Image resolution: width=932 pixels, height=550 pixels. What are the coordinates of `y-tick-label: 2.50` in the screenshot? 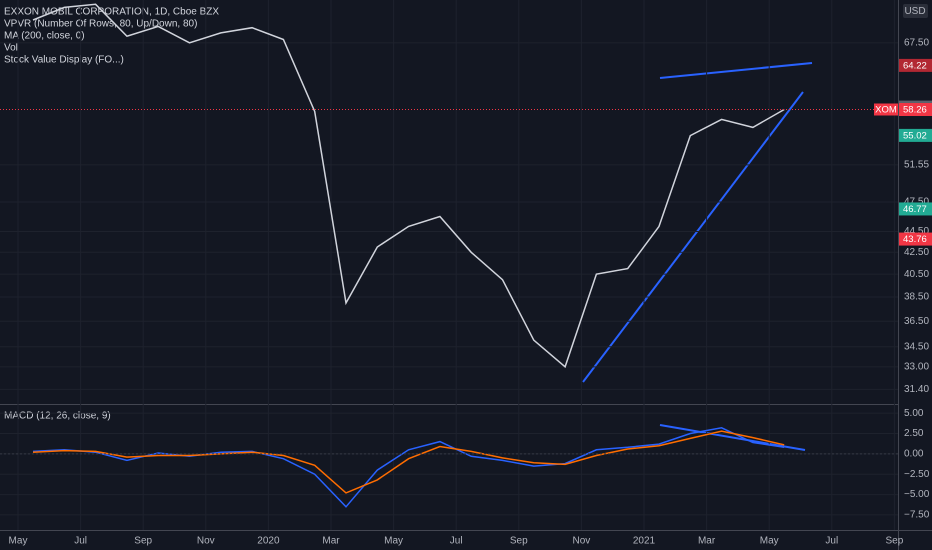 It's located at (914, 433).